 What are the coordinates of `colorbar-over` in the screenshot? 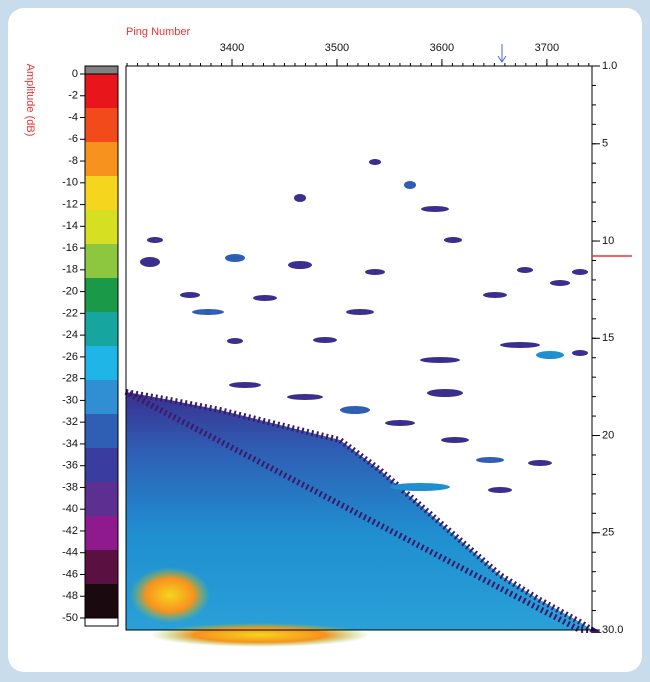 It's located at (101, 70).